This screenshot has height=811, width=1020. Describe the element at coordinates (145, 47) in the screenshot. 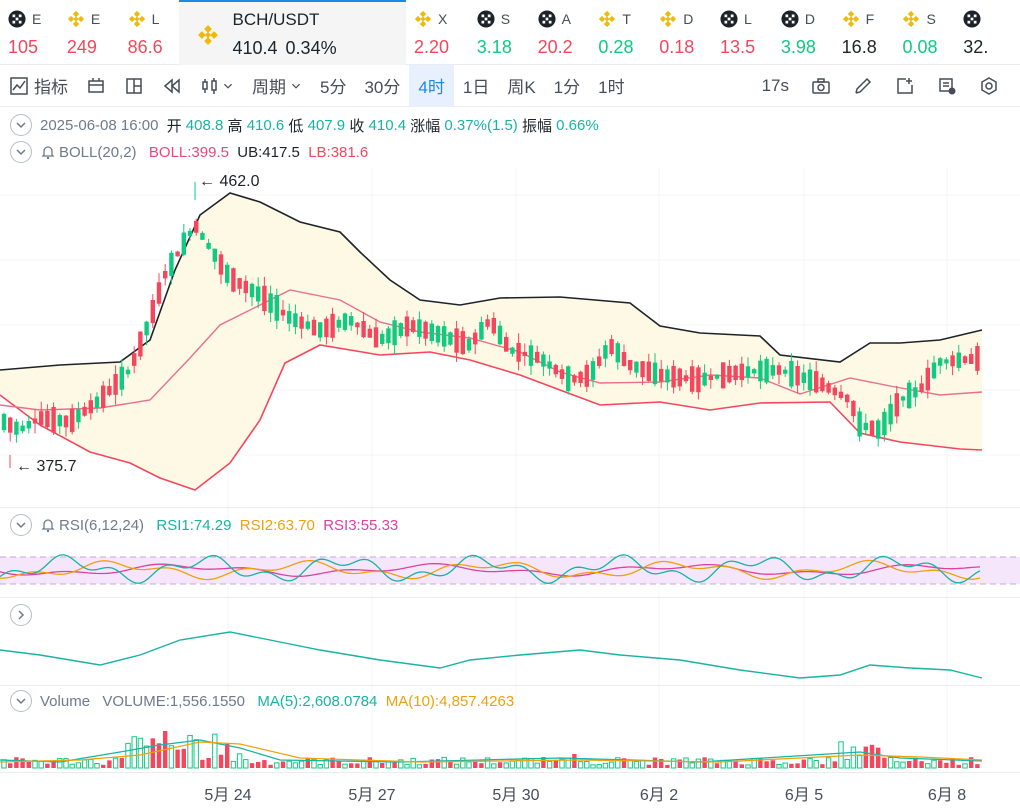

I see `ticker-price: 86.6` at that location.